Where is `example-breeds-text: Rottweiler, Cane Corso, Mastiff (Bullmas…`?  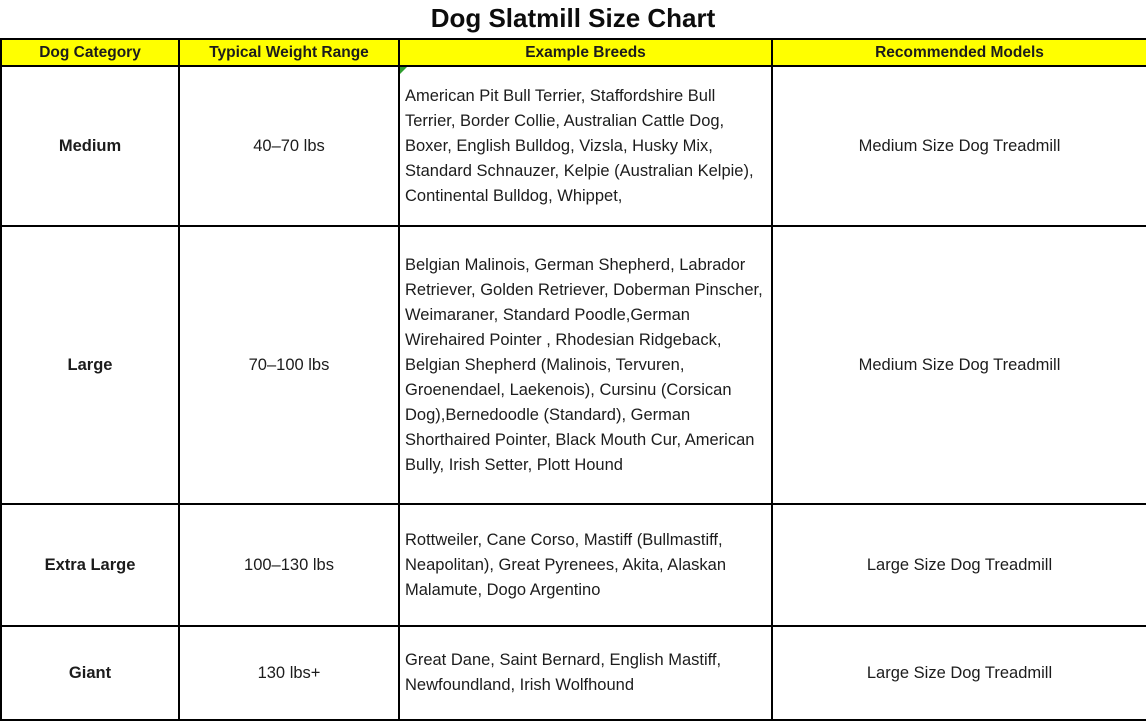 example-breeds-text: Rottweiler, Cane Corso, Mastiff (Bullmas… is located at coordinates (566, 564).